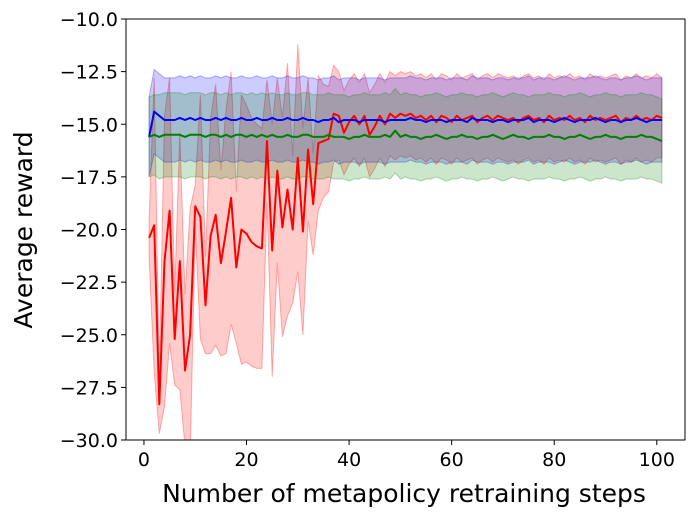 This screenshot has width=696, height=517. Describe the element at coordinates (406, 455) in the screenshot. I see `x-axis-ticks: 0 20 40 60 80 100` at that location.